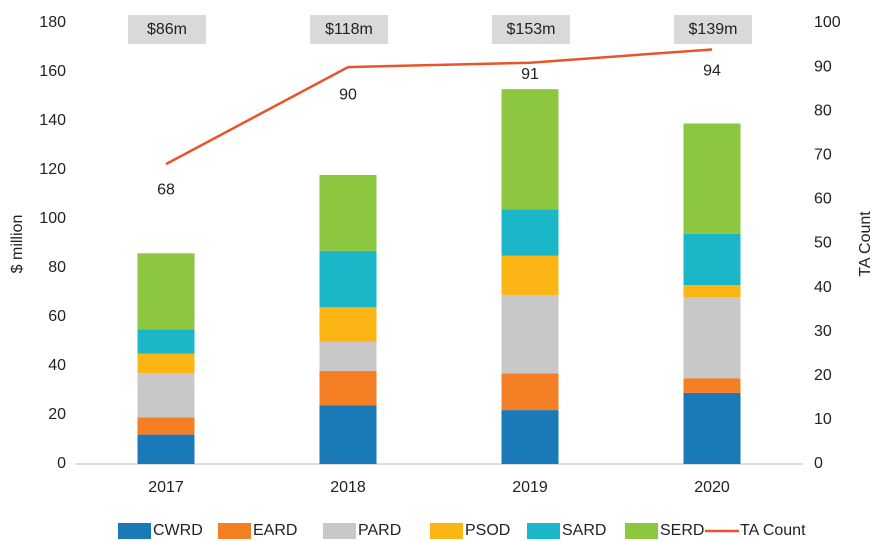 This screenshot has height=541, width=881. What do you see at coordinates (52, 71) in the screenshot?
I see `y-tick-label: 160` at bounding box center [52, 71].